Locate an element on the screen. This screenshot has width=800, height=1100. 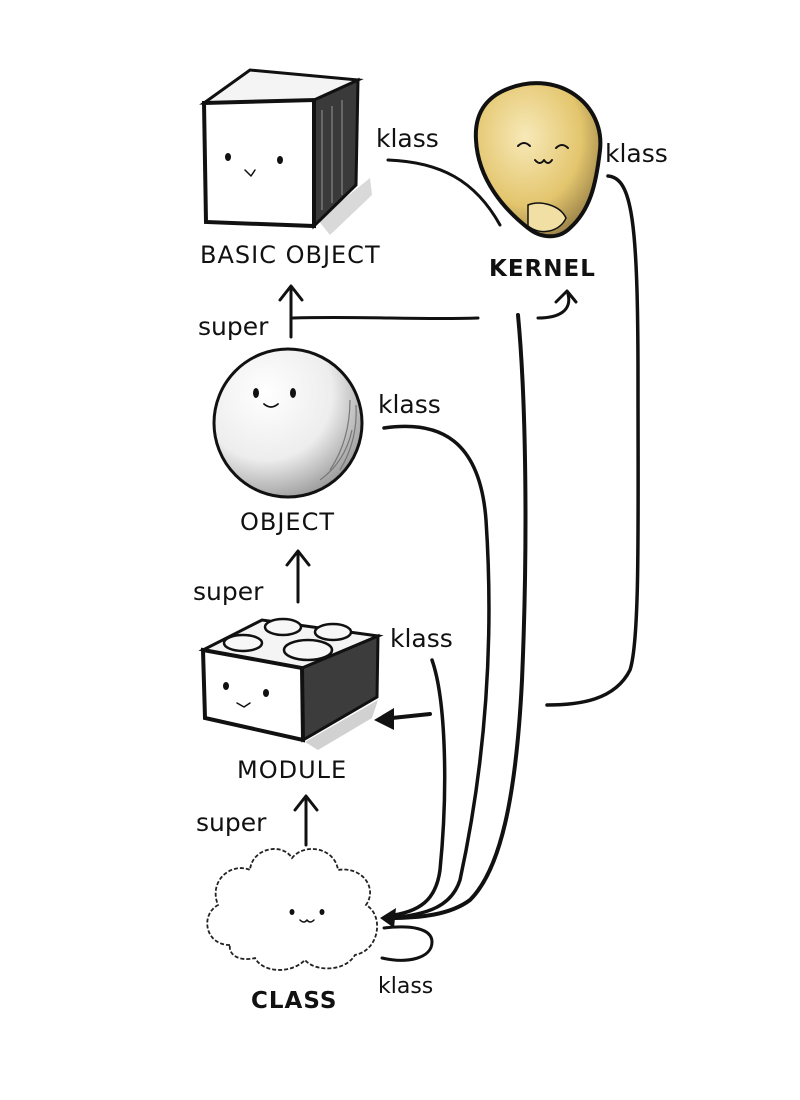
kernel-label: KERNEL is located at coordinates (542, 269).